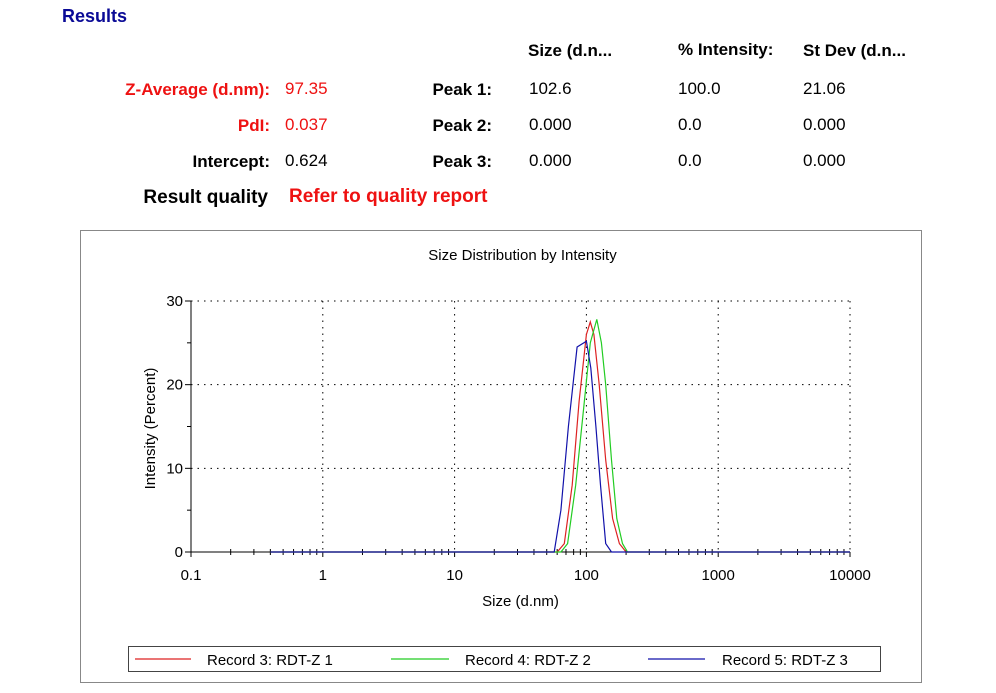 The image size is (996, 693). Describe the element at coordinates (323, 575) in the screenshot. I see `x-tick-label-1: 1` at that location.